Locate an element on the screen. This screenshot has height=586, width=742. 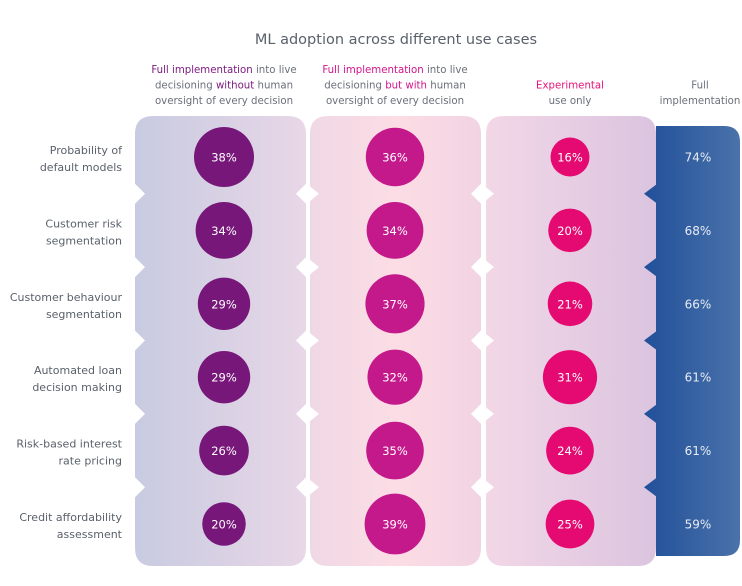
column-header-full_implementation: Full implementation is located at coordinates (700, 94).